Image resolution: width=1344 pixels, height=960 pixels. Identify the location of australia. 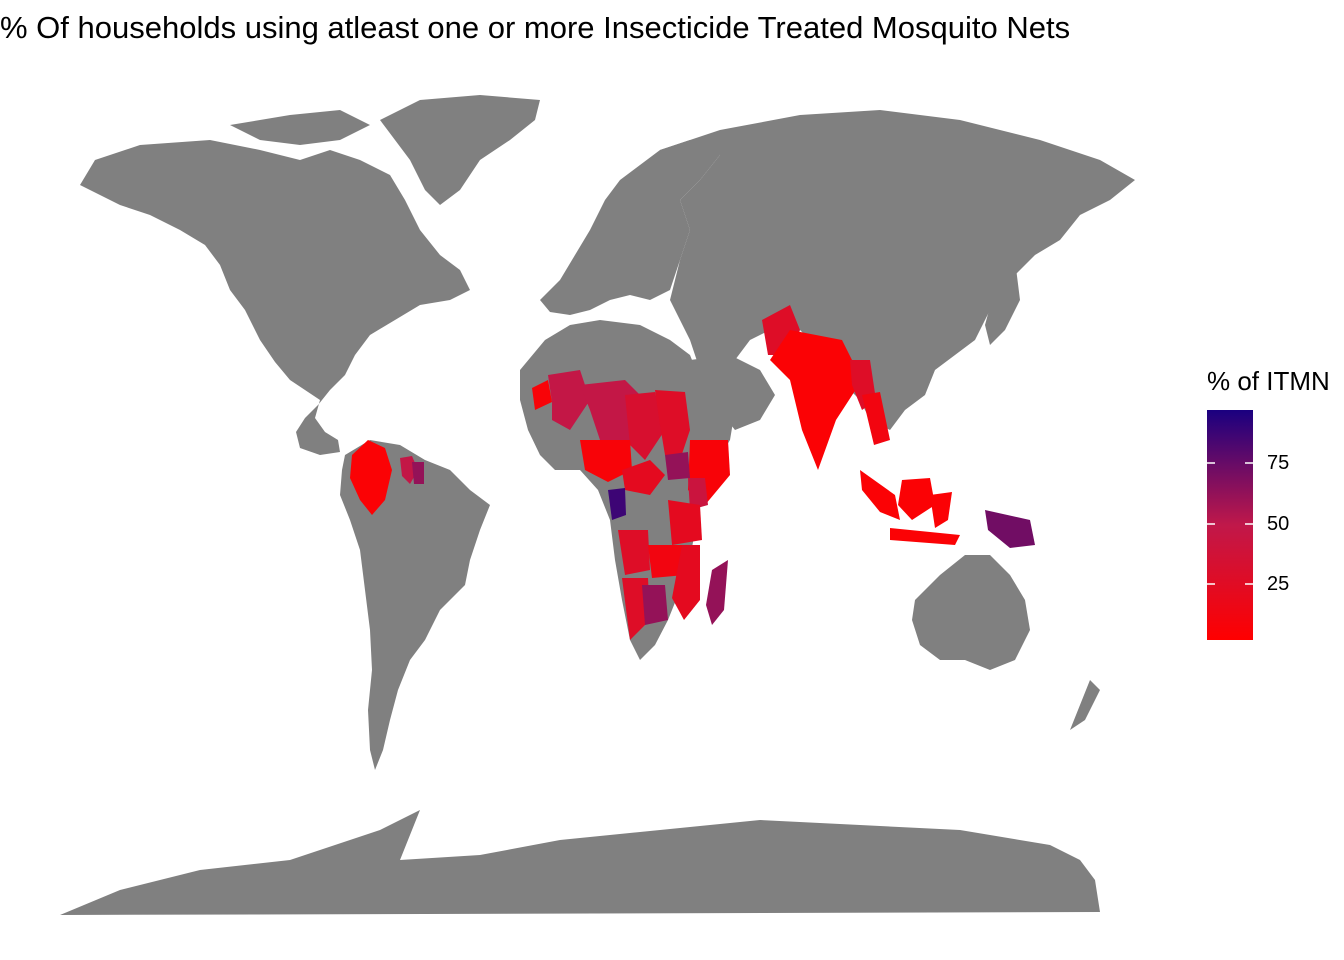
(971, 612).